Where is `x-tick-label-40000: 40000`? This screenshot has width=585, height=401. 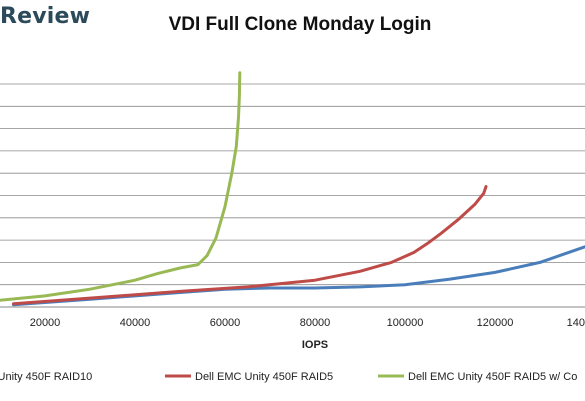
x-tick-label-40000: 40000 is located at coordinates (135, 323).